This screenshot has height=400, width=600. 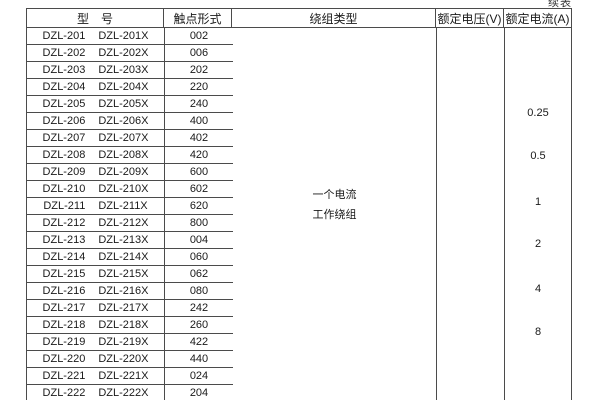 I want to click on model-number-x: DZL-207X, so click(x=123, y=138).